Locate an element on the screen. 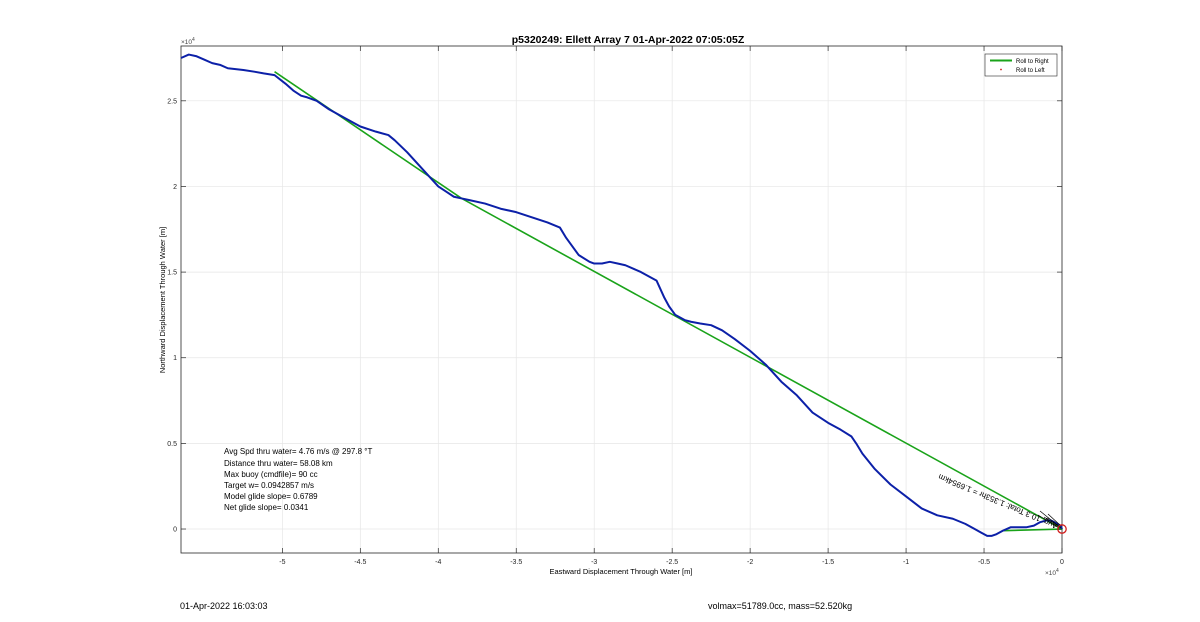 This screenshot has height=622, width=1200. x-tick-label: -1 is located at coordinates (906, 562).